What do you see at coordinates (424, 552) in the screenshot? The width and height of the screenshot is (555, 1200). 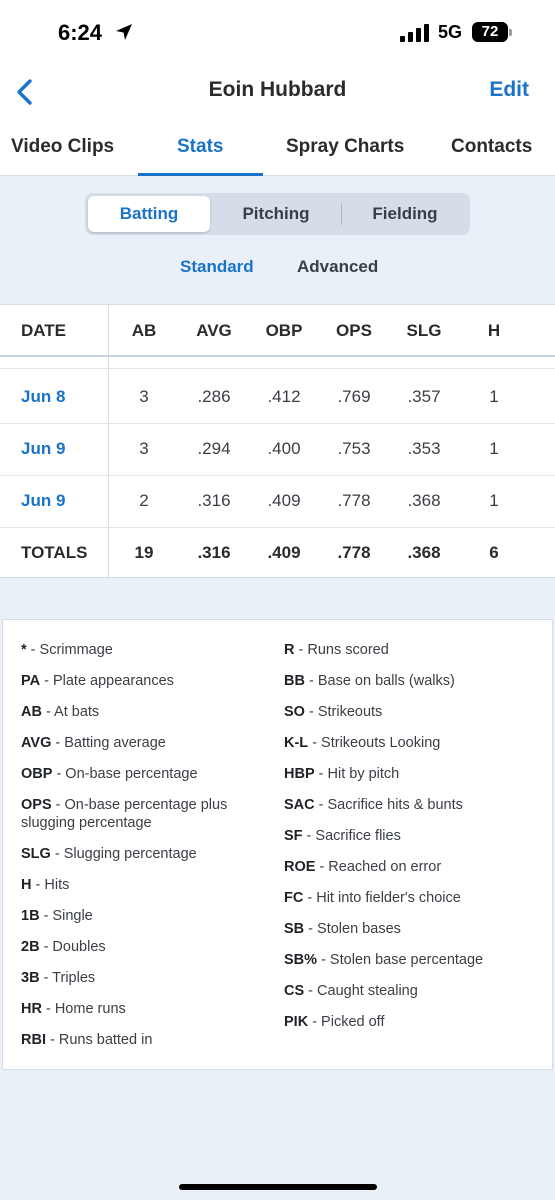 I see `total-slg: .368` at bounding box center [424, 552].